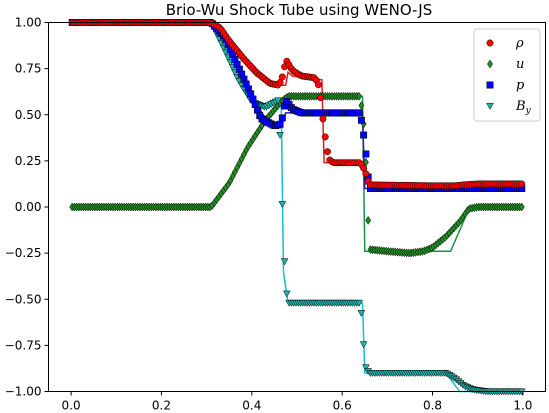 Image resolution: width=549 pixels, height=413 pixels. I want to click on x-tick-label: 0.0, so click(71, 406).